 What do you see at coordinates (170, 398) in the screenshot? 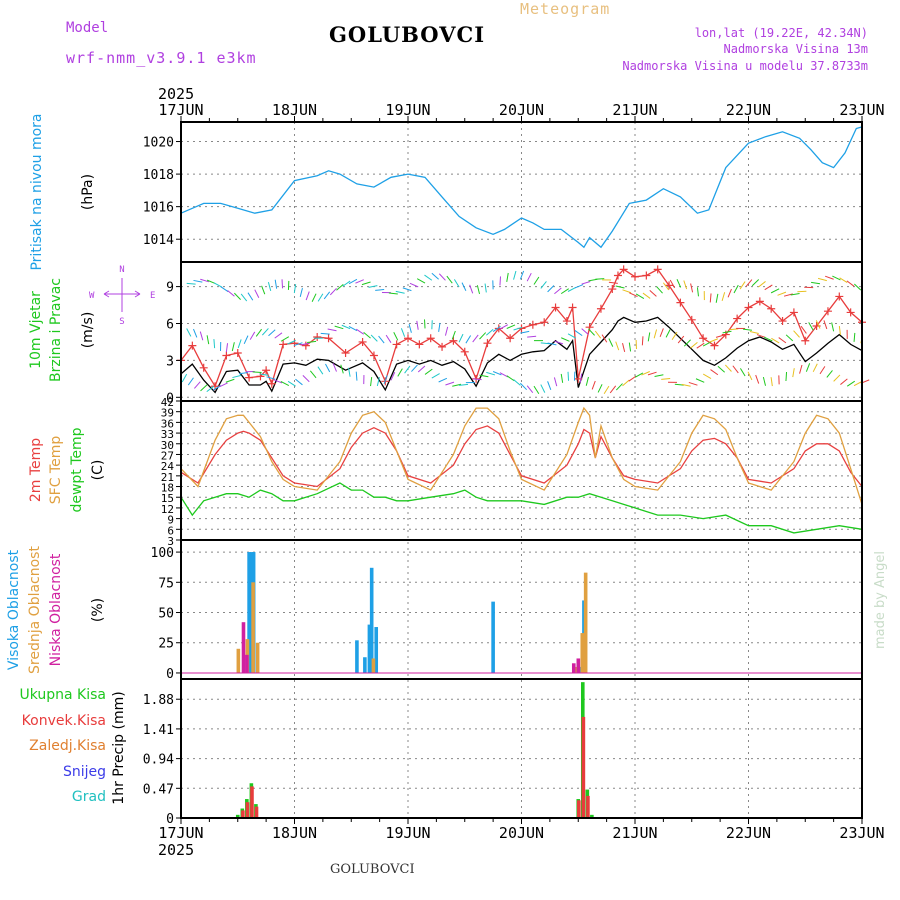
I see `wind-y-tick-label: 0` at bounding box center [170, 398].